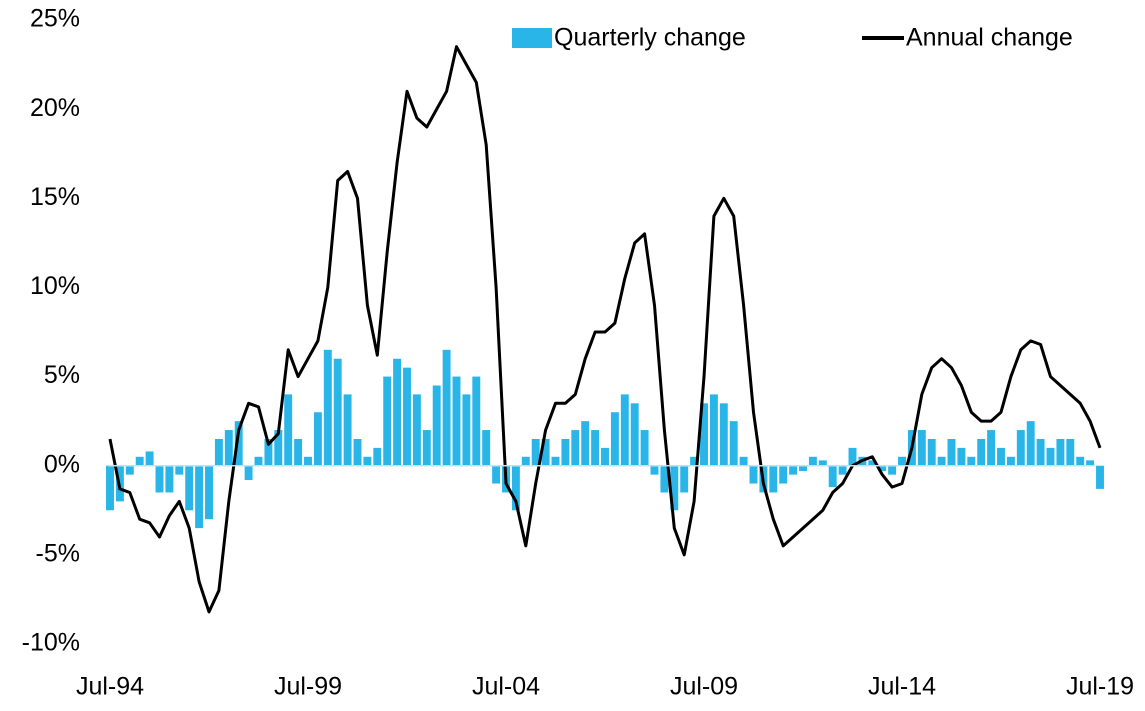 The image size is (1145, 711). I want to click on x-tick-label: Jul-04, so click(506, 687).